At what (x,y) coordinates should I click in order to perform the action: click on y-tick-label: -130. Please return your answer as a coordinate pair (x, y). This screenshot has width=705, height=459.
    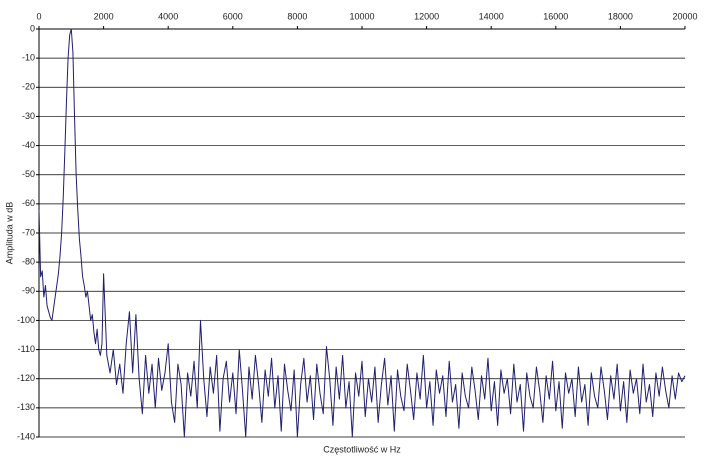
    Looking at the image, I should click on (26, 407).